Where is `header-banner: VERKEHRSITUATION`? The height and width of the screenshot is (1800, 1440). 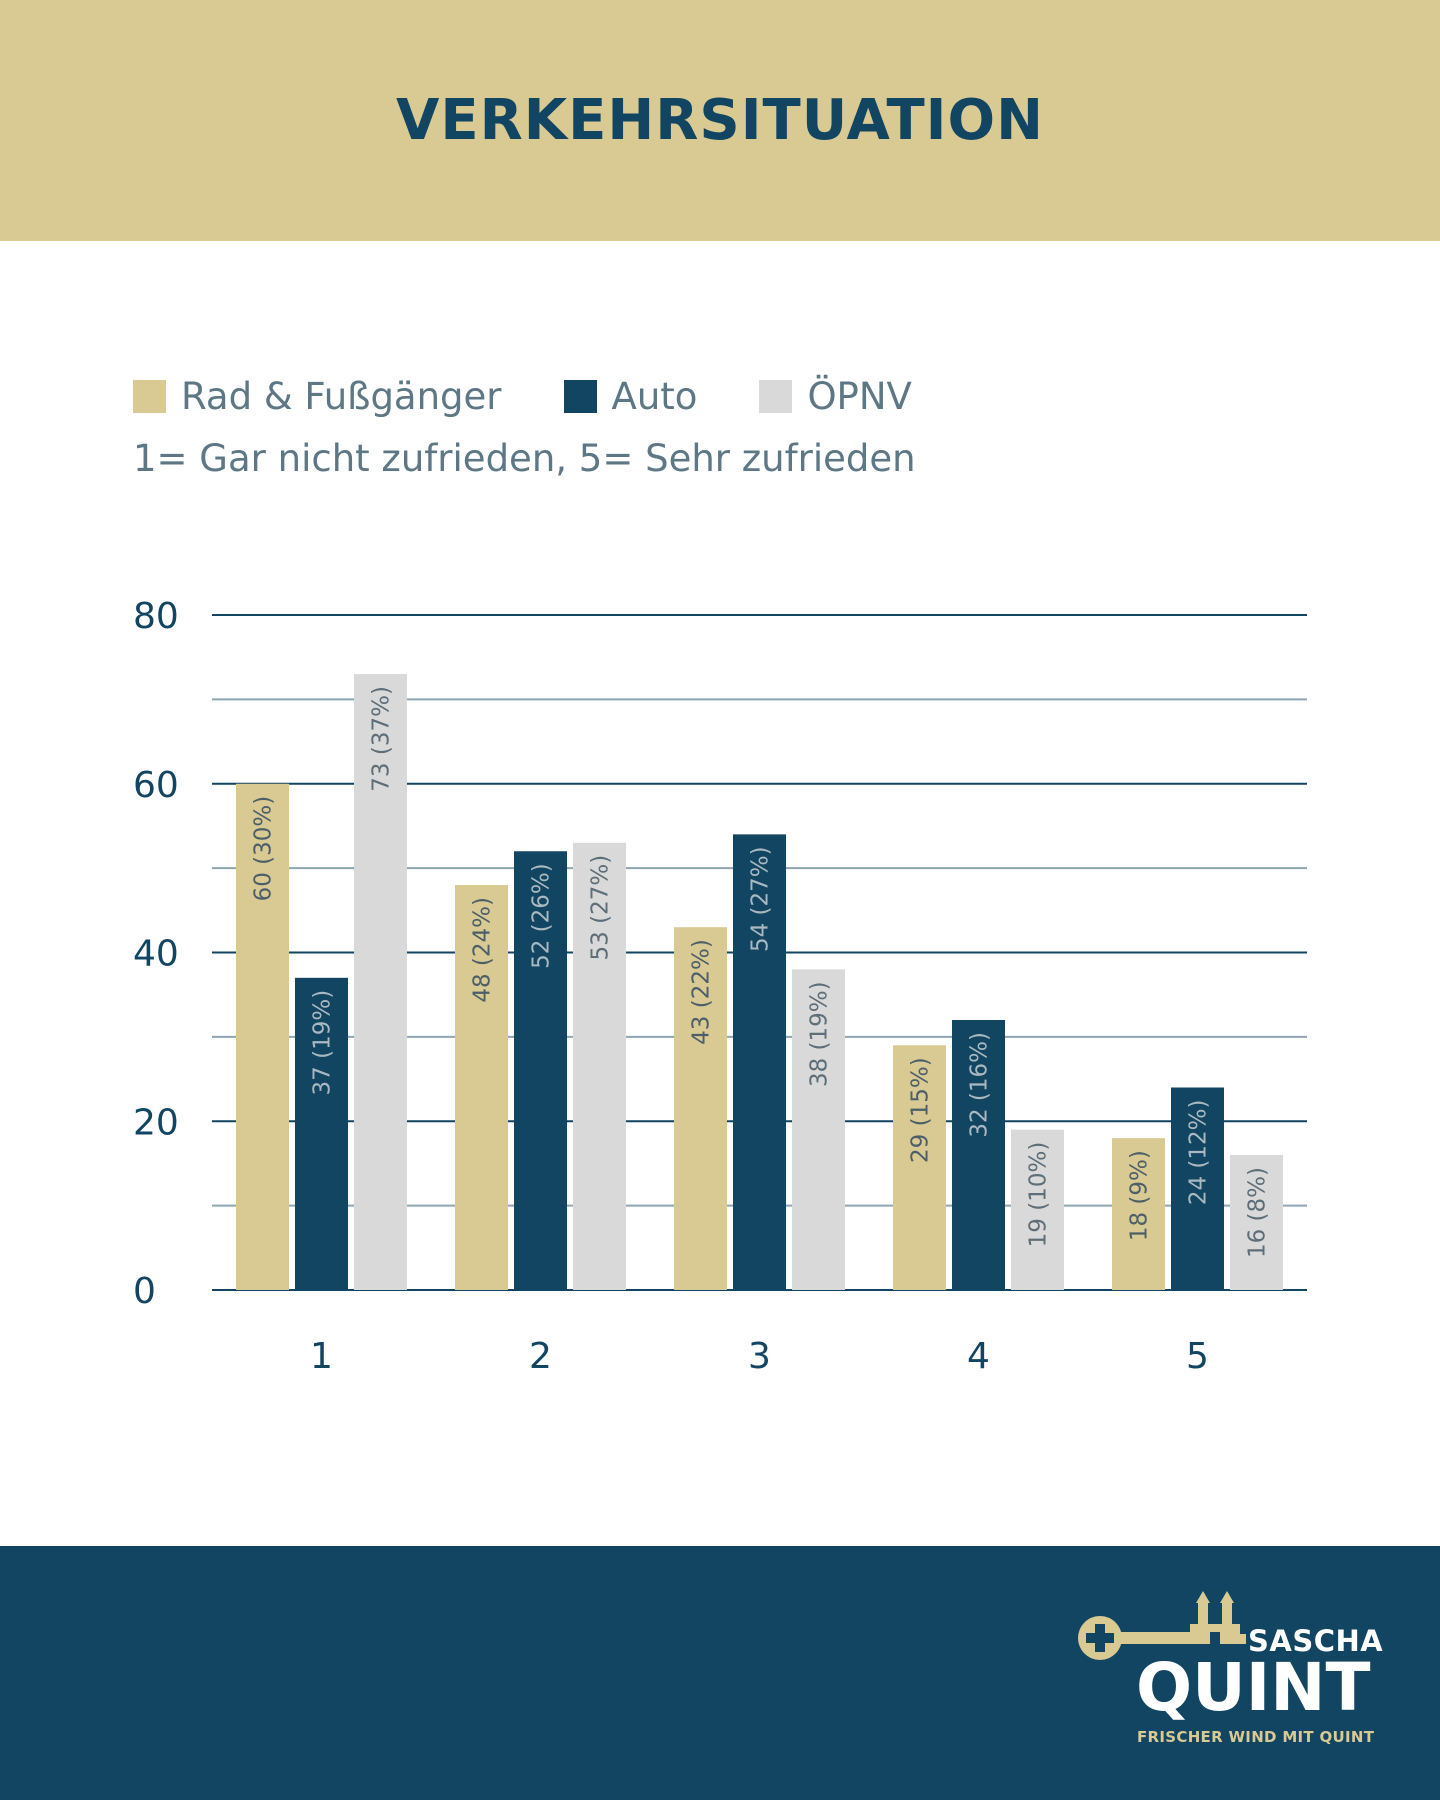
header-banner: VERKEHRSITUATION is located at coordinates (720, 120).